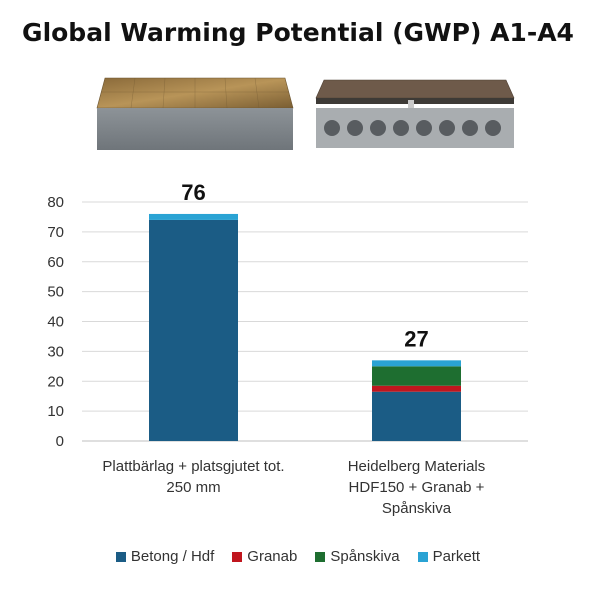 The width and height of the screenshot is (596, 615). What do you see at coordinates (298, 32) in the screenshot?
I see `chart-title: Global Warming Potential (GWP) A1-A4` at bounding box center [298, 32].